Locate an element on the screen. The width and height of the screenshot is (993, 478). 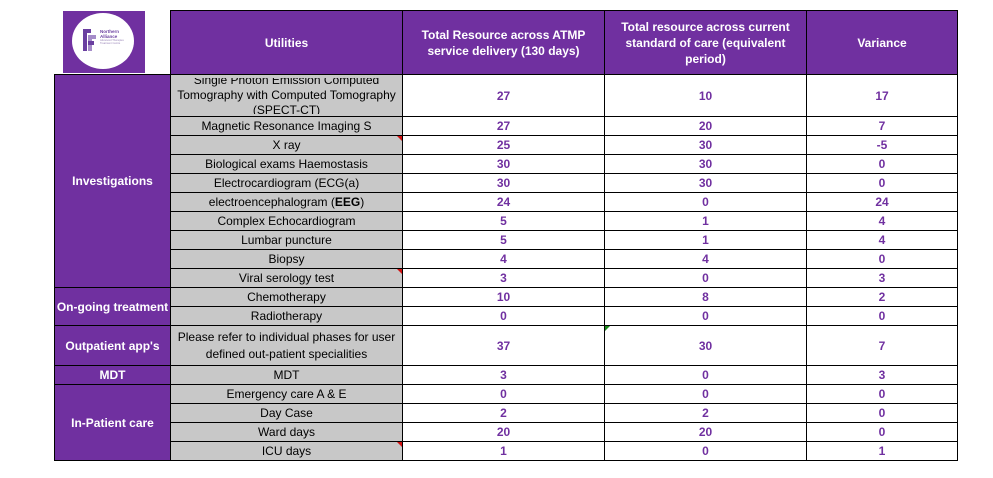
logo-line-3: Advanced Therapies Treatment Centre is located at coordinates (112, 42).